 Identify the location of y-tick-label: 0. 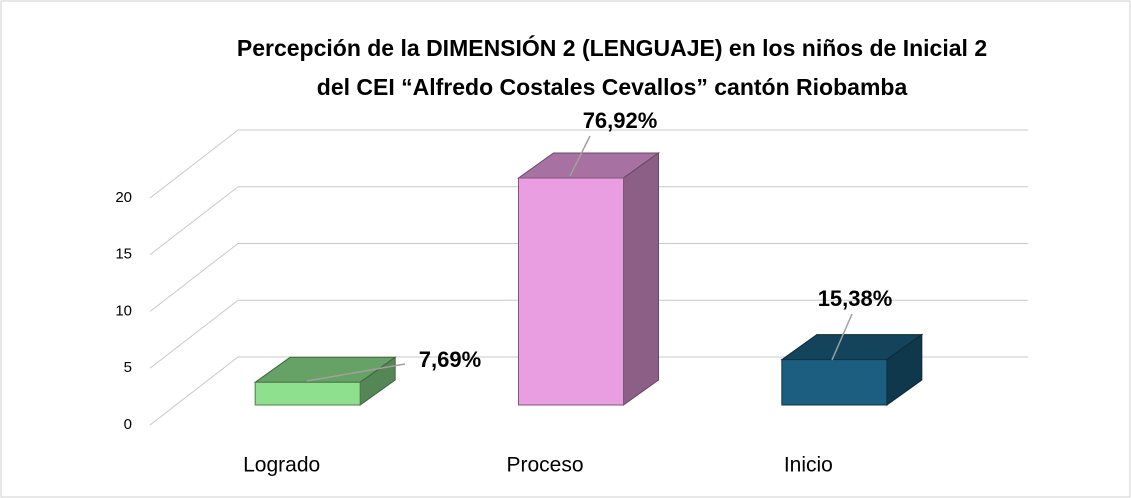
(128, 424).